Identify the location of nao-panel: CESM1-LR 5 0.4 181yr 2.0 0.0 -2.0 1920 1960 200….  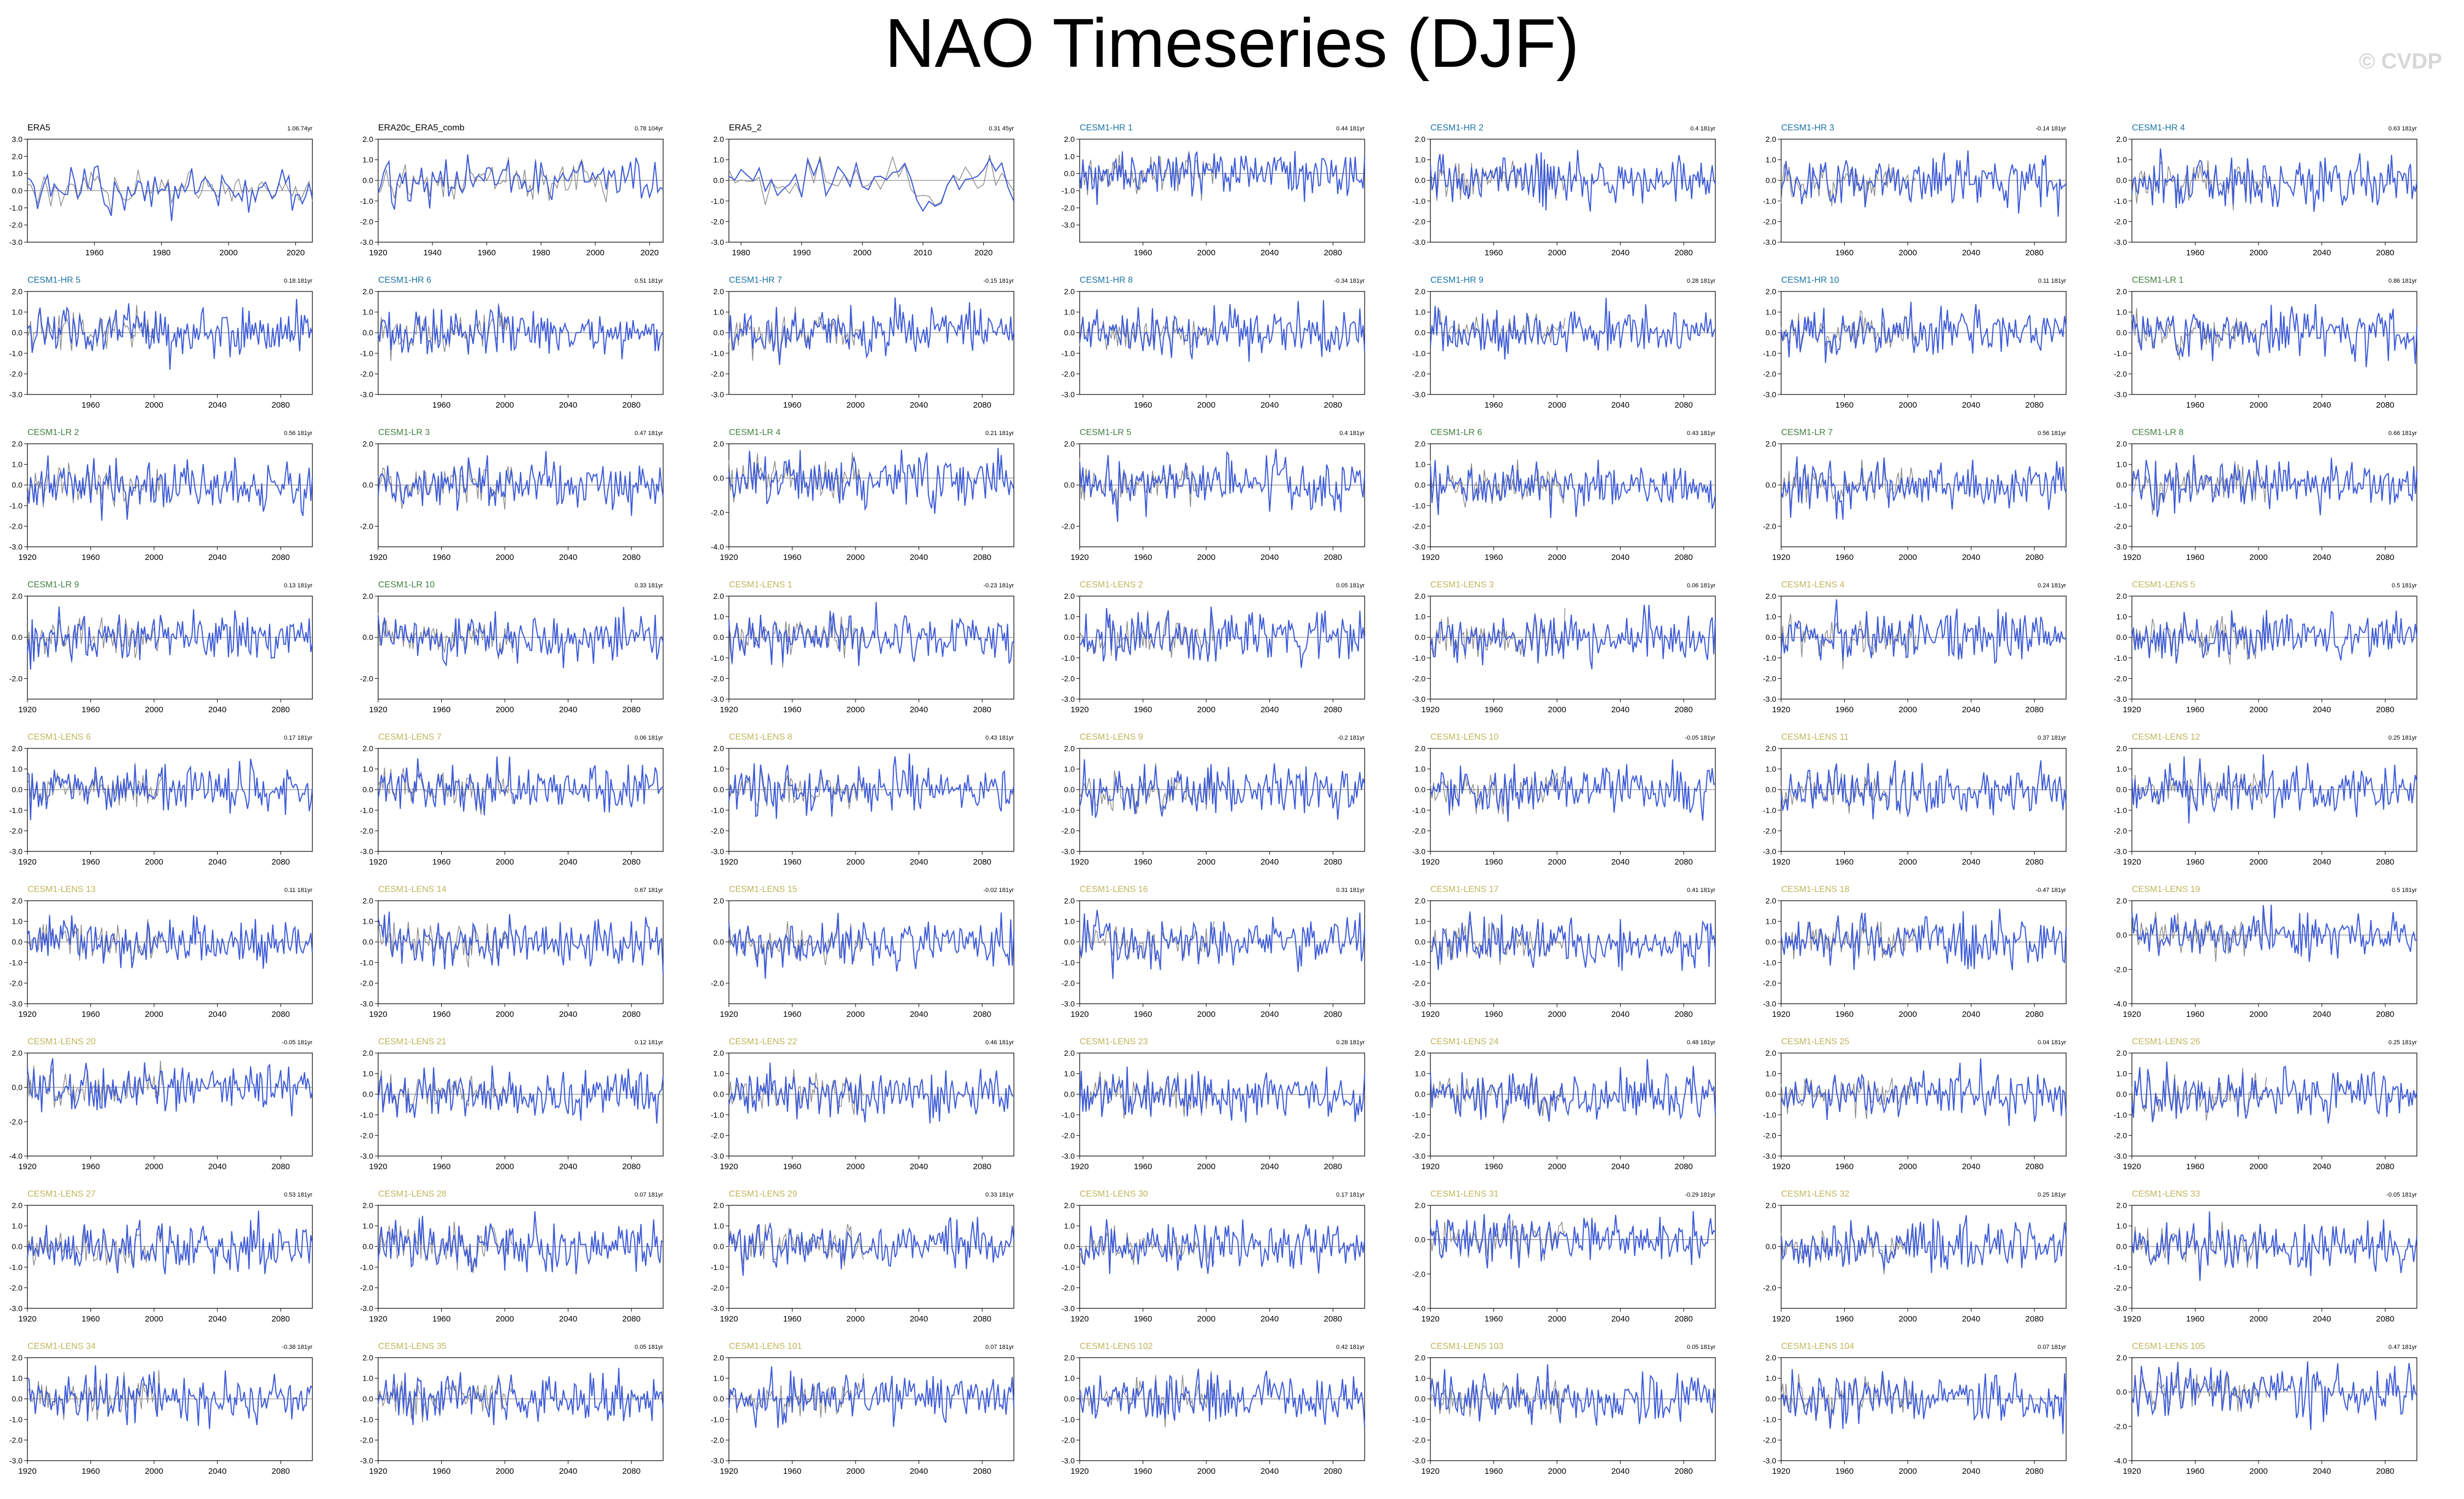
(1218, 497).